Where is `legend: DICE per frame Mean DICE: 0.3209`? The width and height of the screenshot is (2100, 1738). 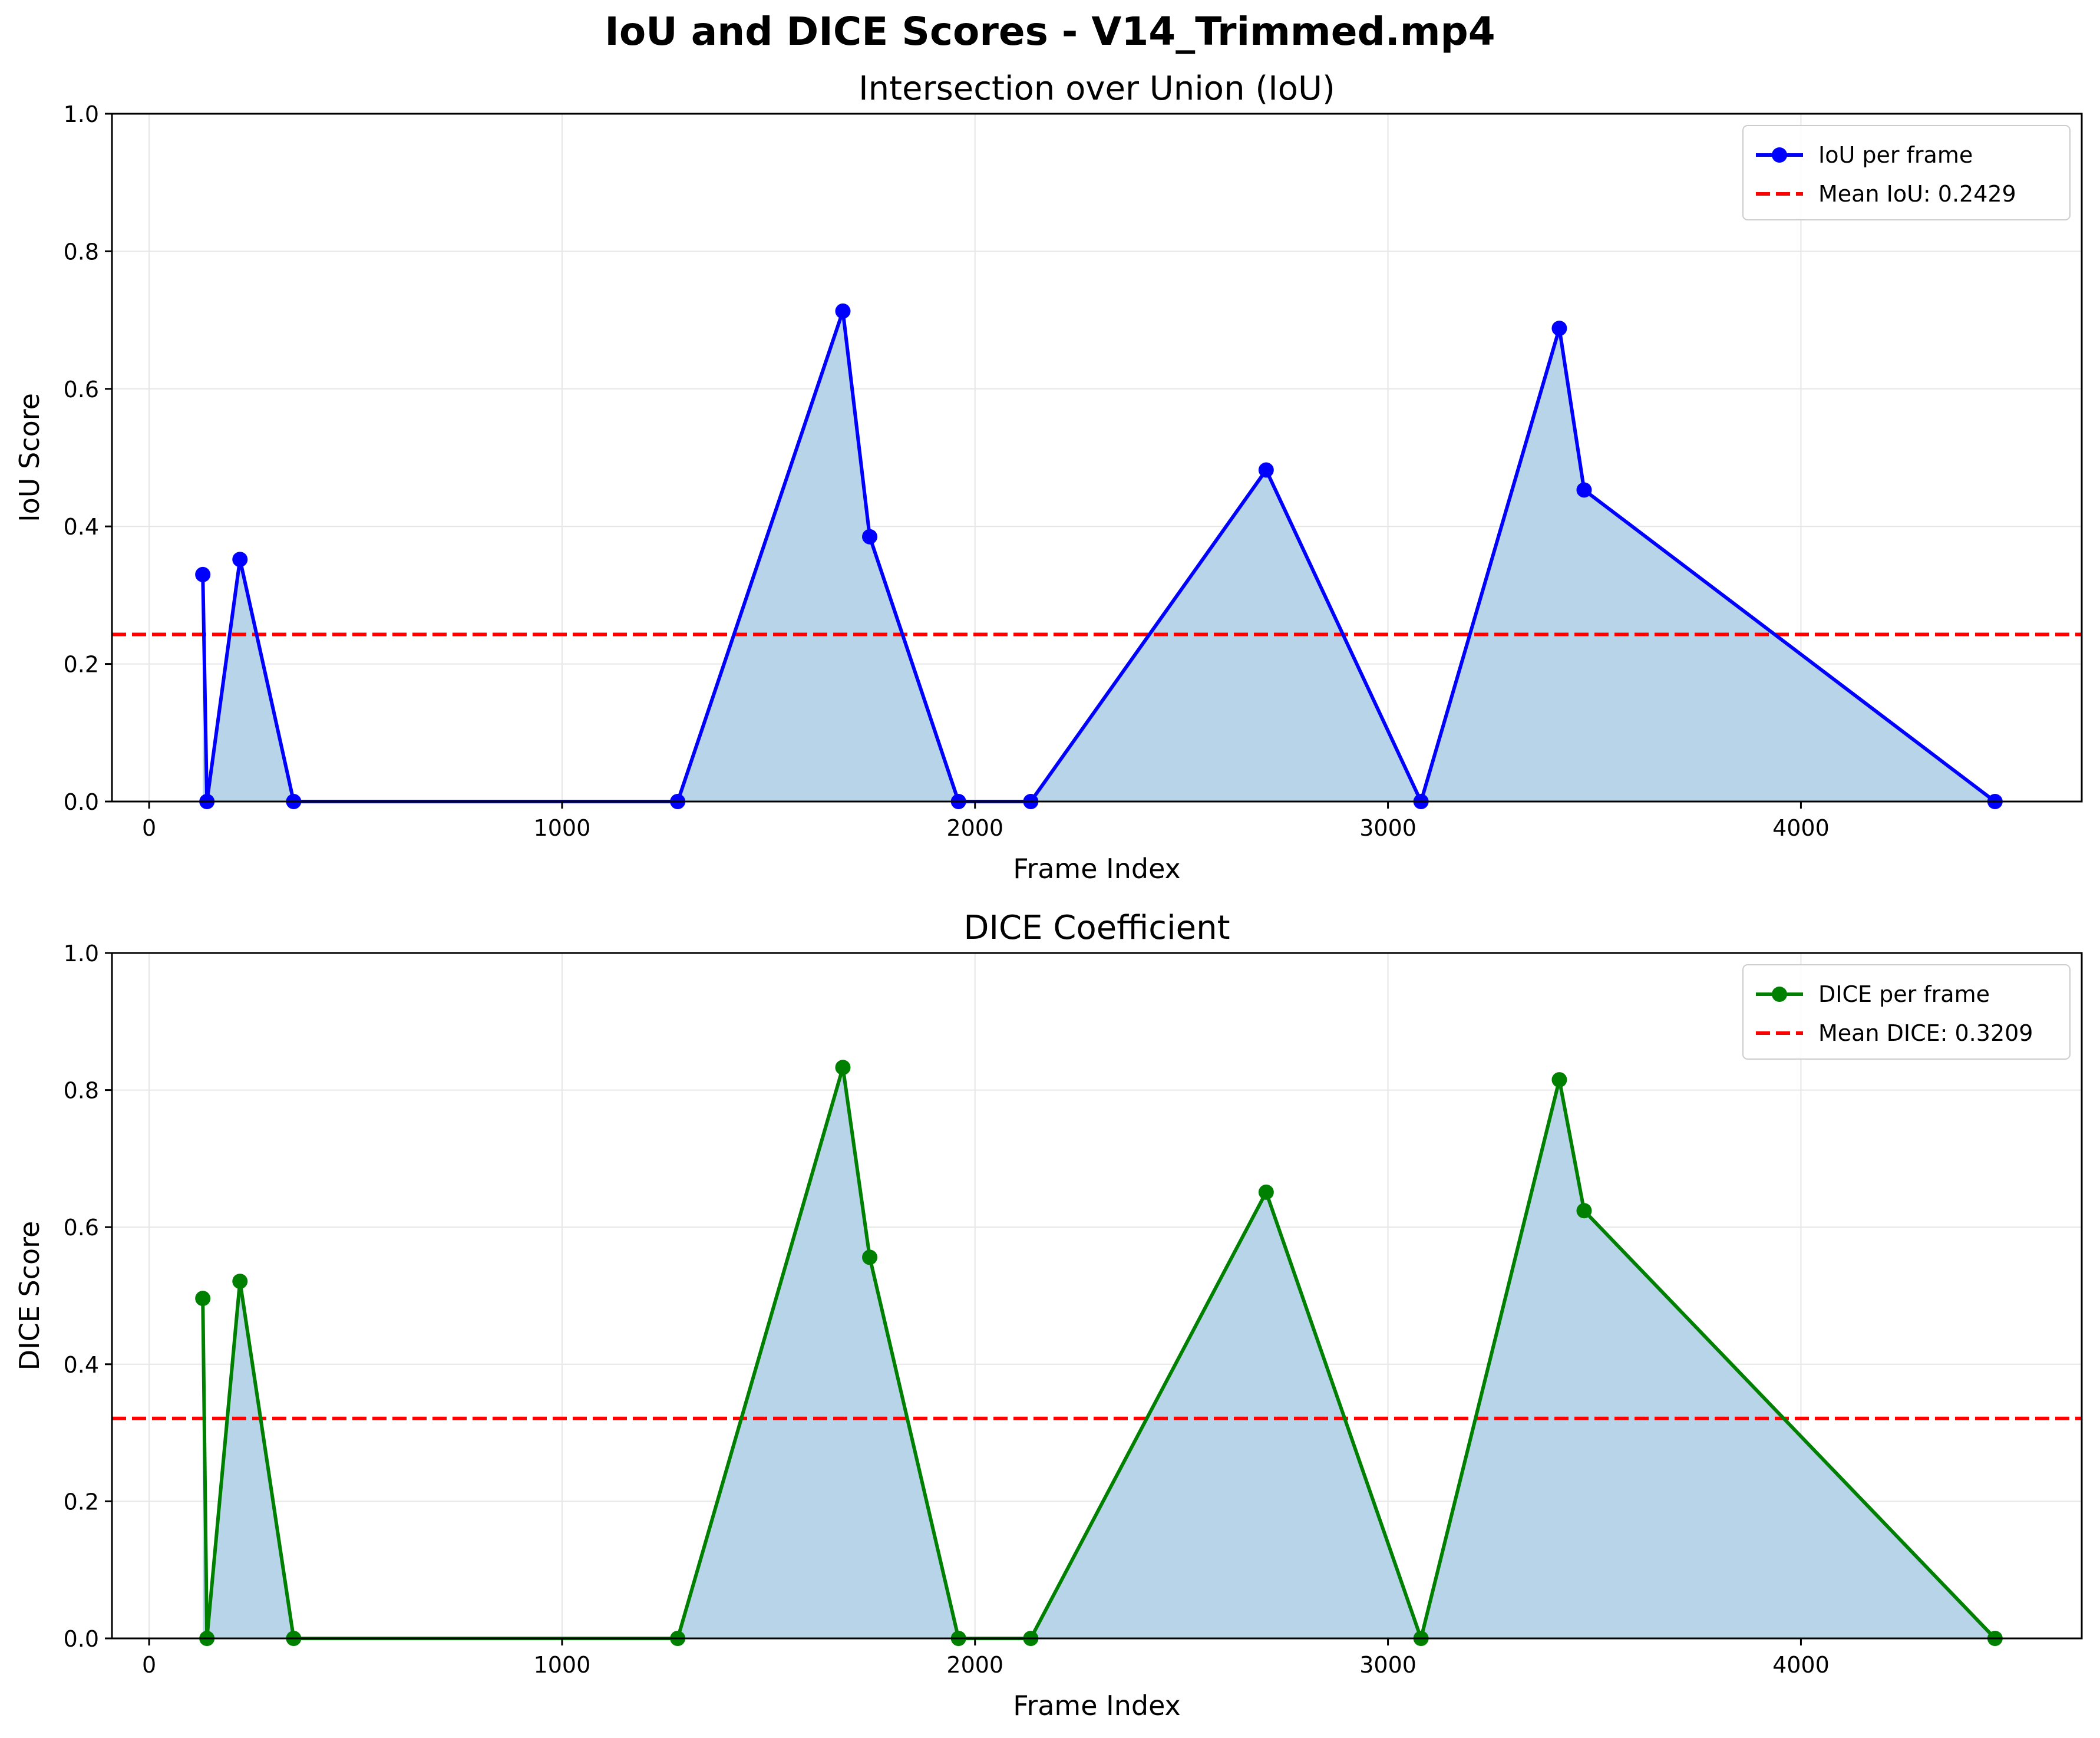
legend: DICE per frame Mean DICE: 0.3209 is located at coordinates (1906, 1012).